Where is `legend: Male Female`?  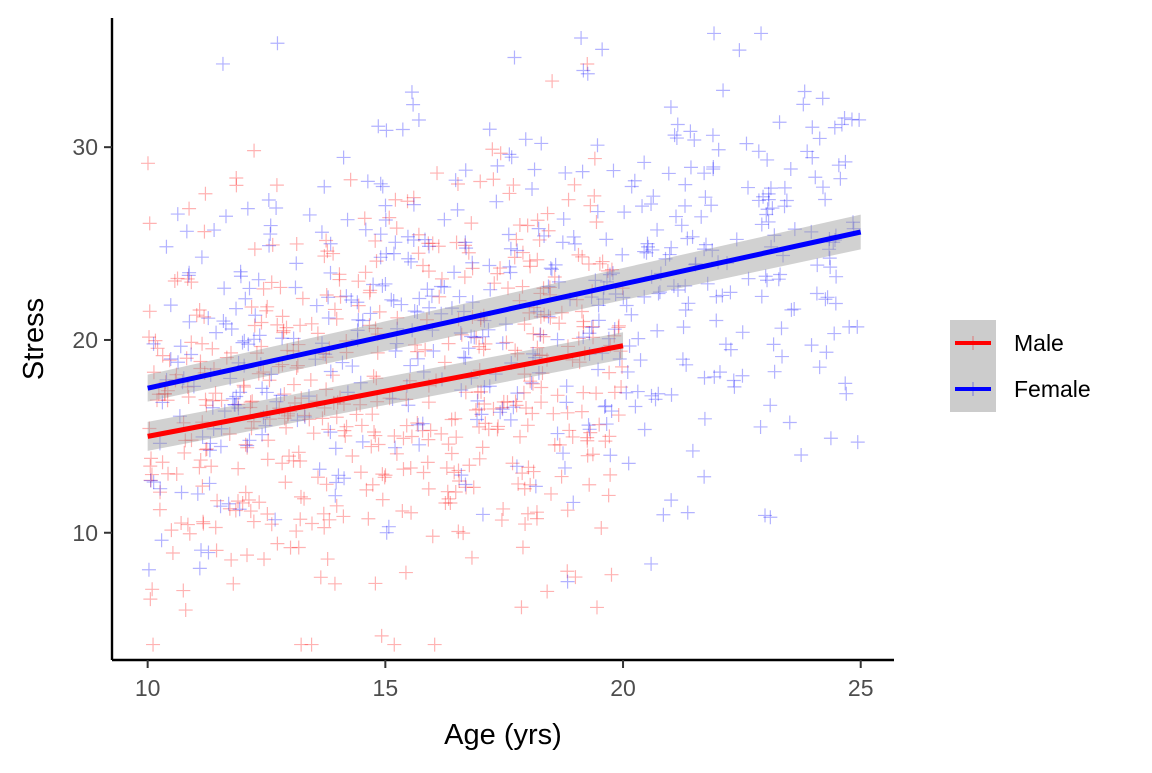
legend: Male Female is located at coordinates (1020, 366).